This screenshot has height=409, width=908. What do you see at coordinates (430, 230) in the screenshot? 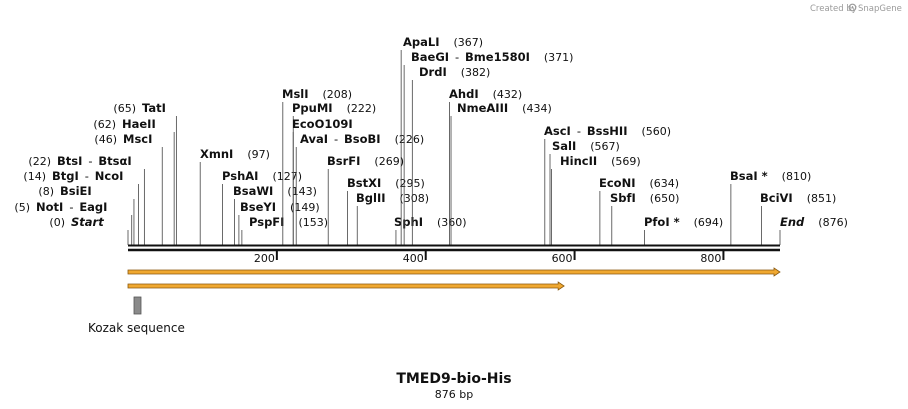
I see `site-sphi: SphI (360)` at bounding box center [430, 230].